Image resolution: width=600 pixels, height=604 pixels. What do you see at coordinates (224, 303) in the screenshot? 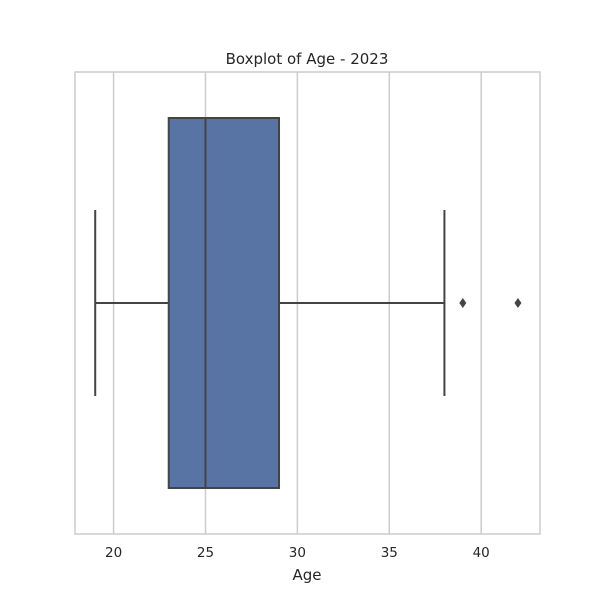
I see `interquartile-box` at bounding box center [224, 303].